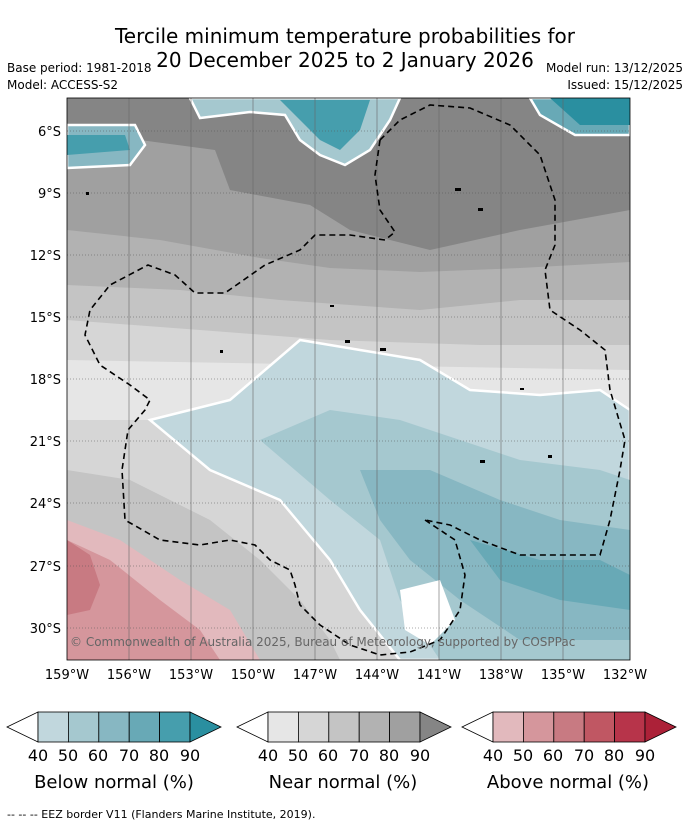 This screenshot has width=690, height=827. I want to click on model-name: Model: ACCESS-S2, so click(63, 85).